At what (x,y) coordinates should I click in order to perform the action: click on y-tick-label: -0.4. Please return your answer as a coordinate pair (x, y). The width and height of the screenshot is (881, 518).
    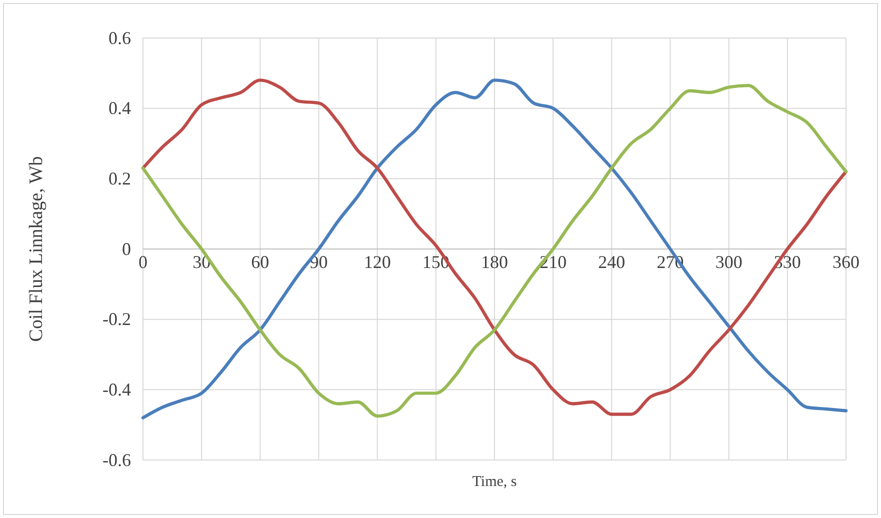
    Looking at the image, I should click on (116, 389).